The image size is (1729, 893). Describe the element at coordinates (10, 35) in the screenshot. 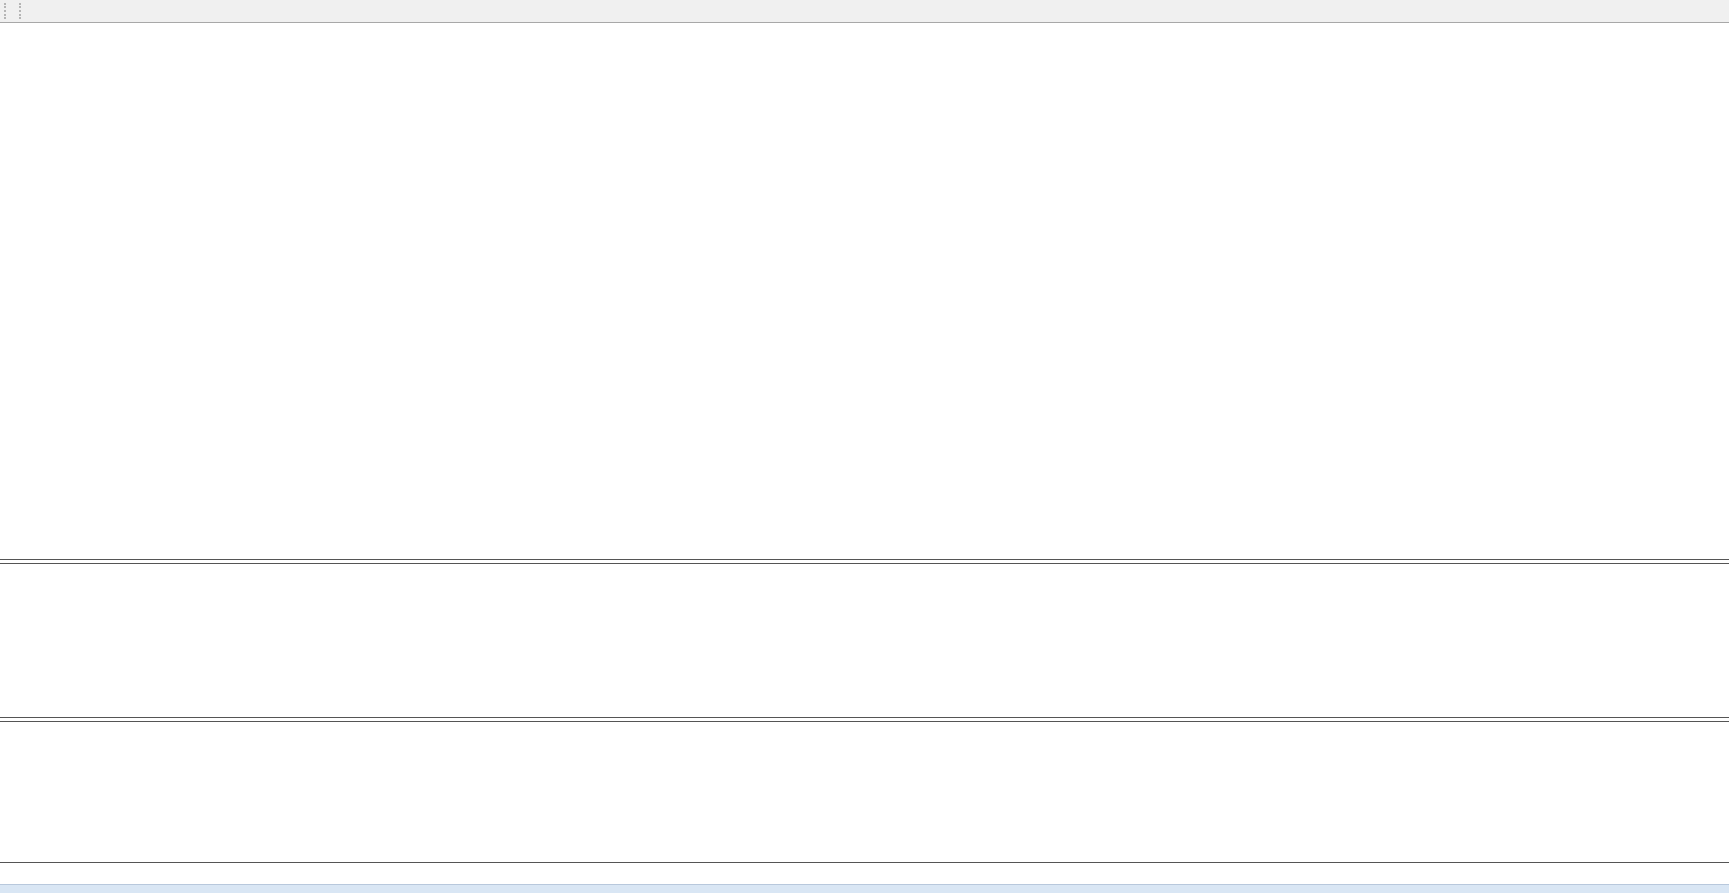

I see `chart-subtitle` at that location.